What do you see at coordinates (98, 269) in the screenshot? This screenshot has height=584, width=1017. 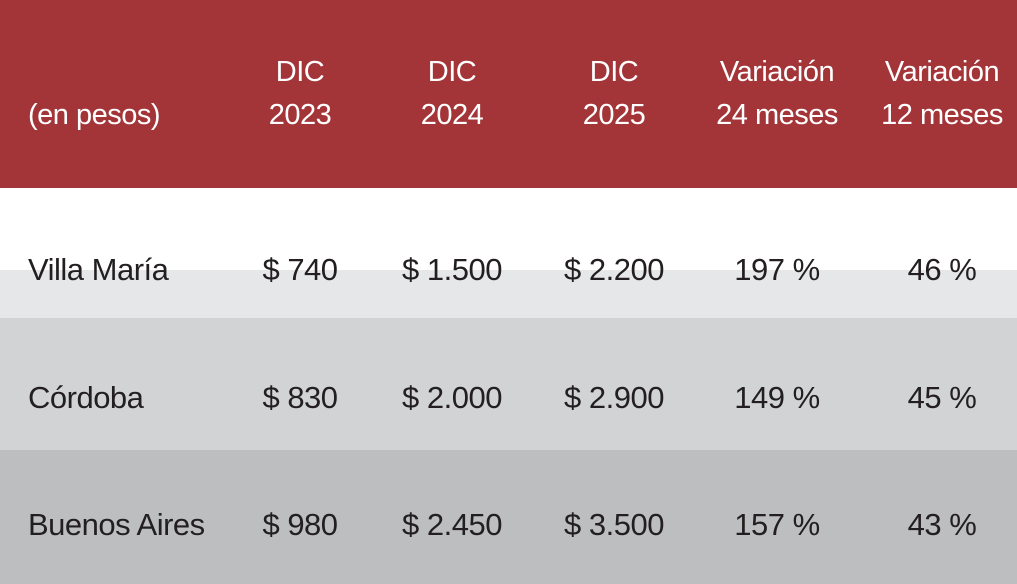 I see `city-label: Villa María` at bounding box center [98, 269].